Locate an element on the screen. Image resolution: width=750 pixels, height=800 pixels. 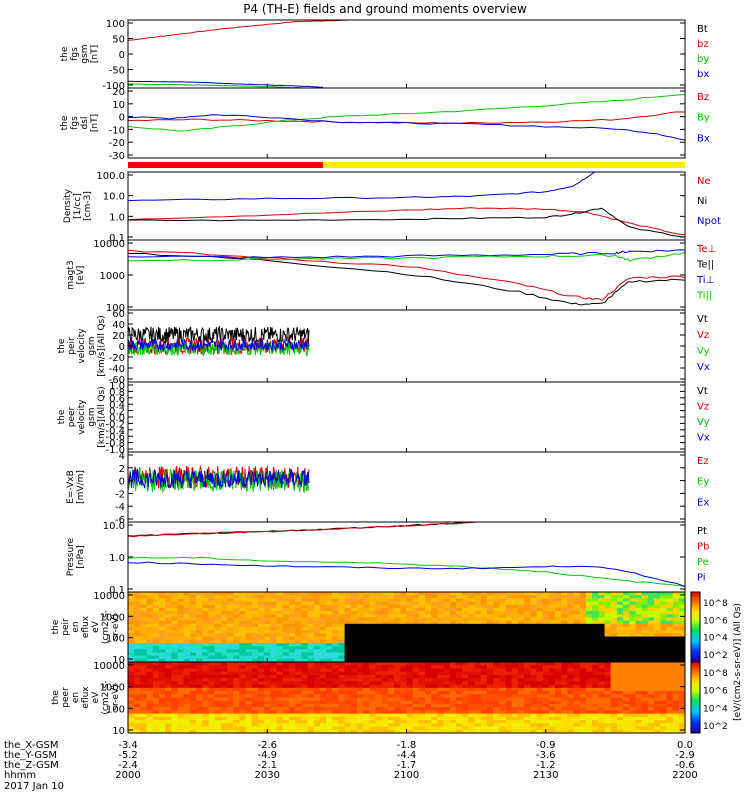
legend-entry: bz is located at coordinates (703, 44).